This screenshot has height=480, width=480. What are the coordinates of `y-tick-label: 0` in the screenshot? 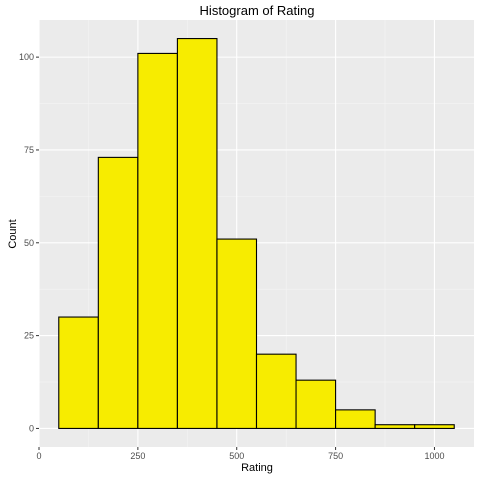 It's located at (31, 428).